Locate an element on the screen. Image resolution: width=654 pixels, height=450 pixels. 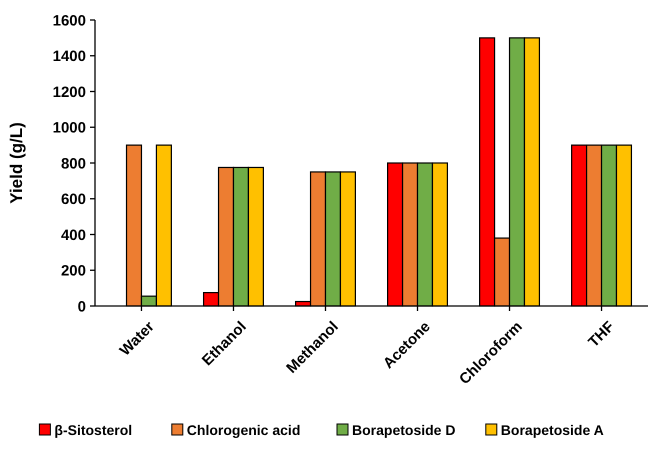
x-tick-label: THF is located at coordinates (601, 334).